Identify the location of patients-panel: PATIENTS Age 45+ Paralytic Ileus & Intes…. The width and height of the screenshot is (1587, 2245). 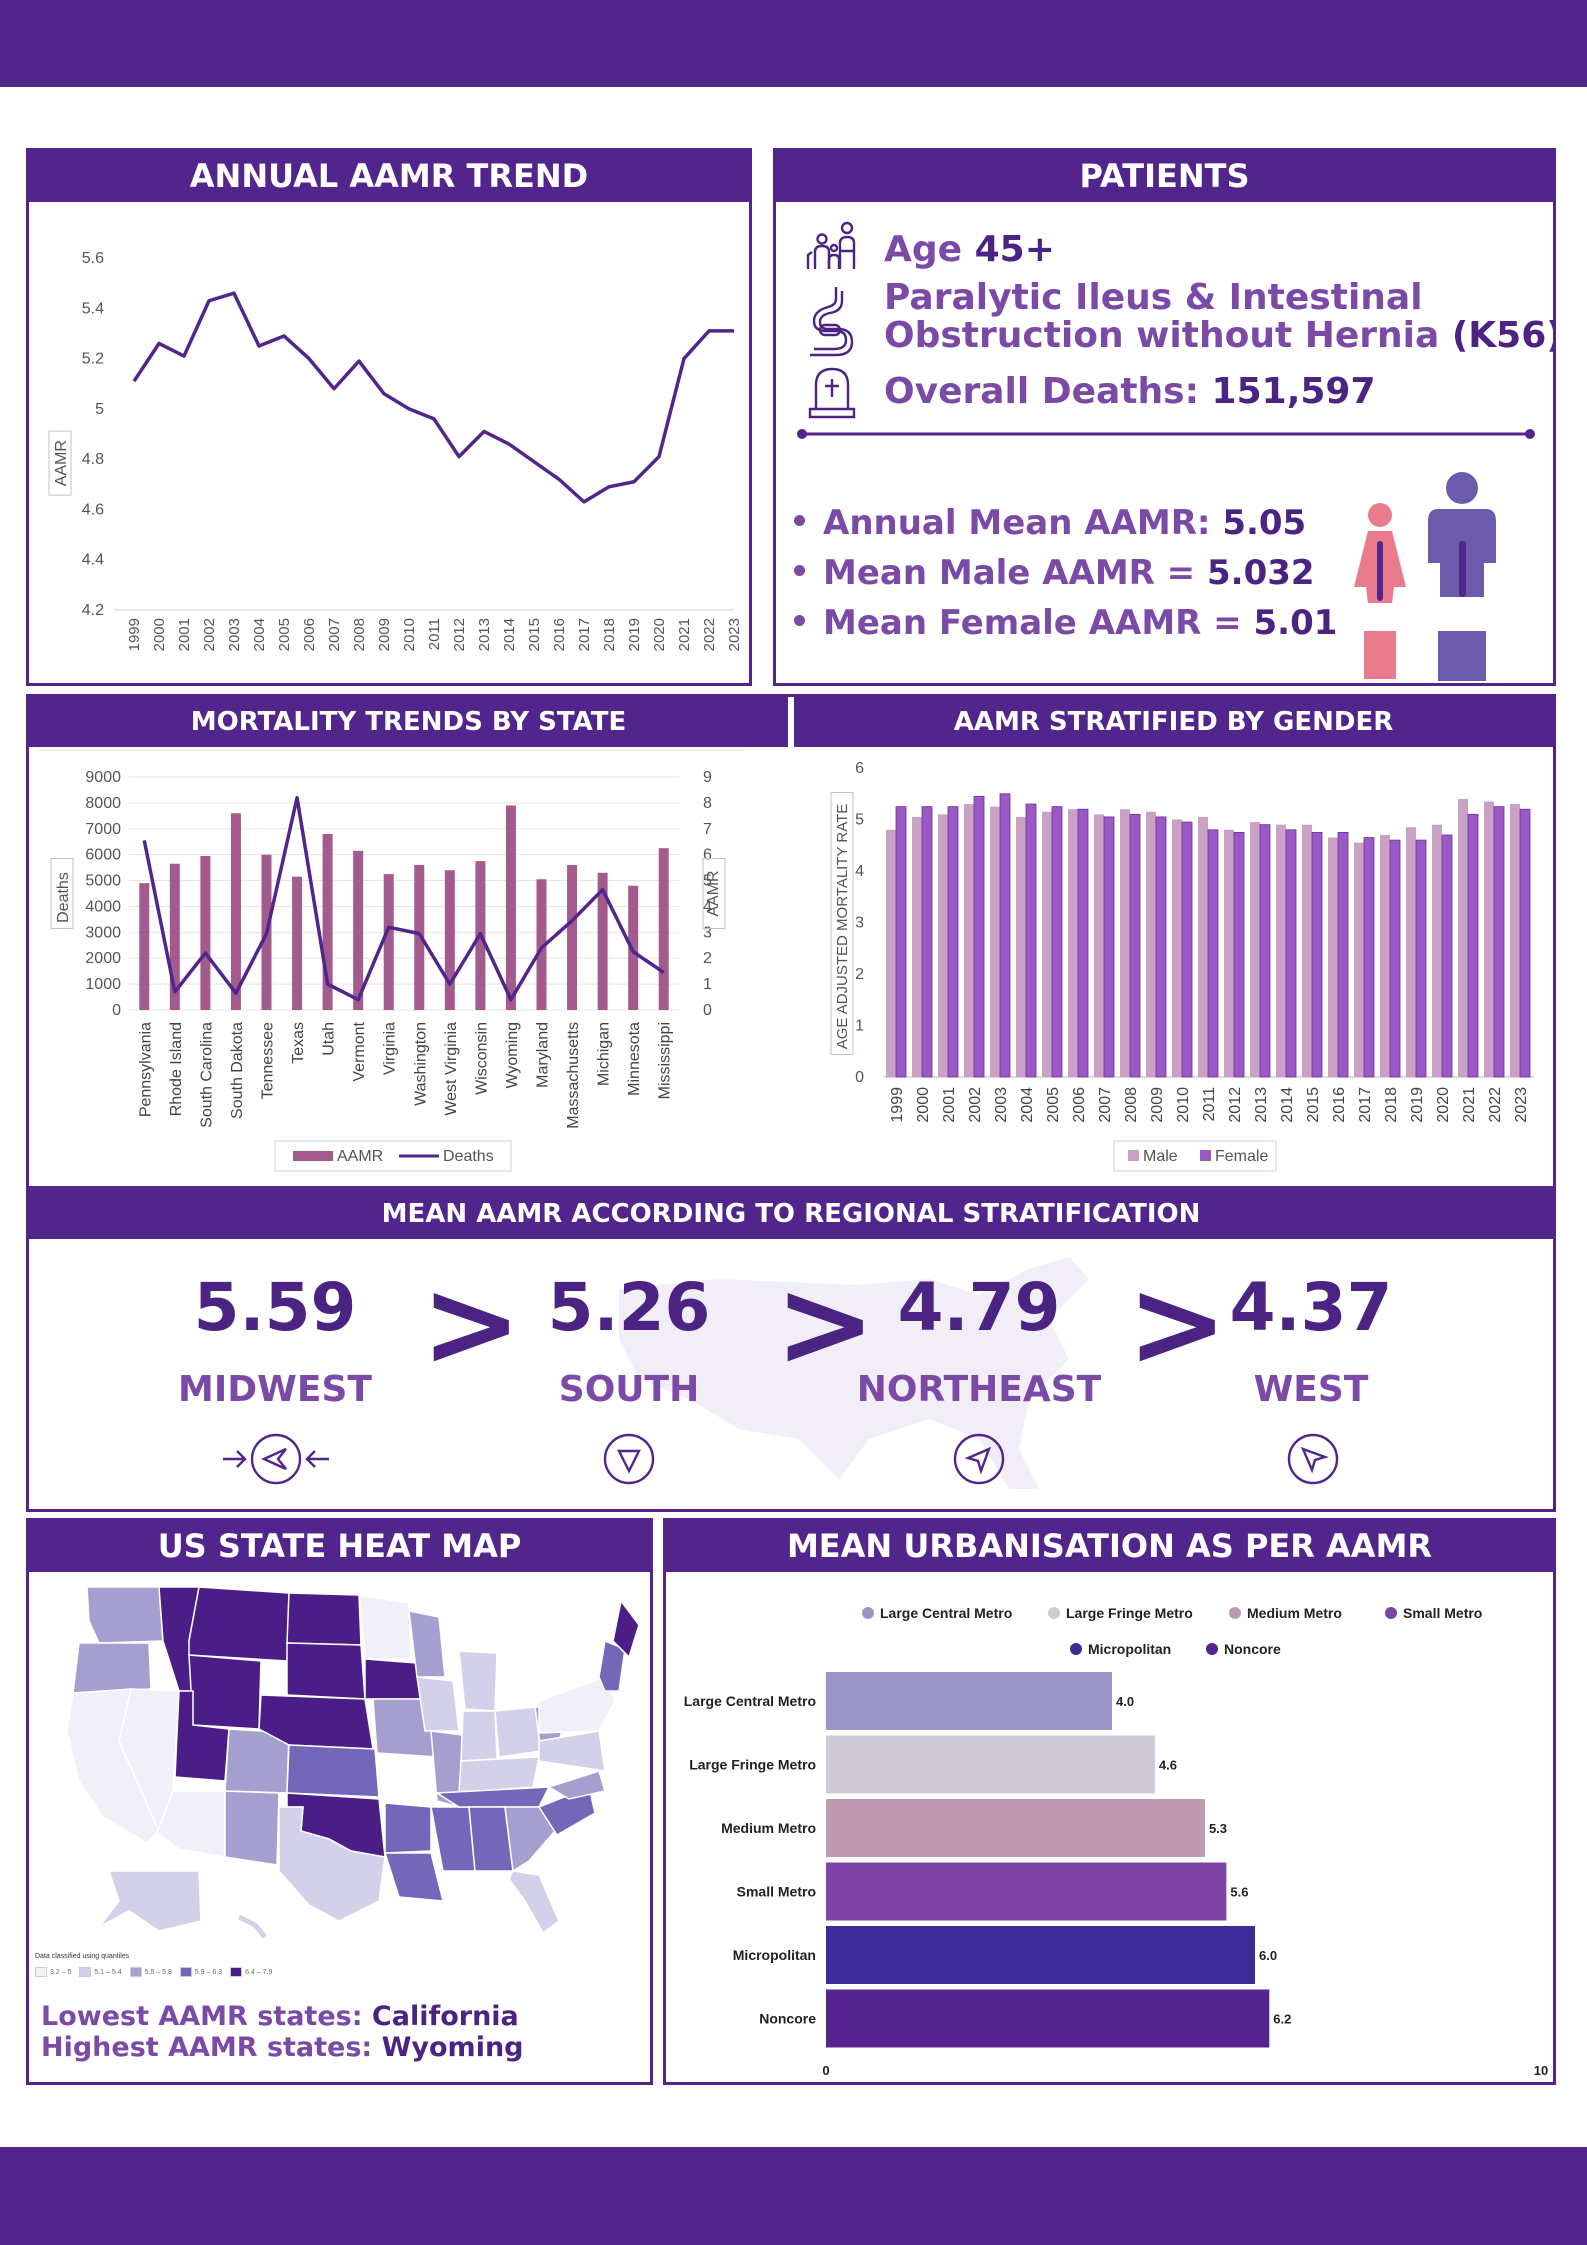
(1164, 417).